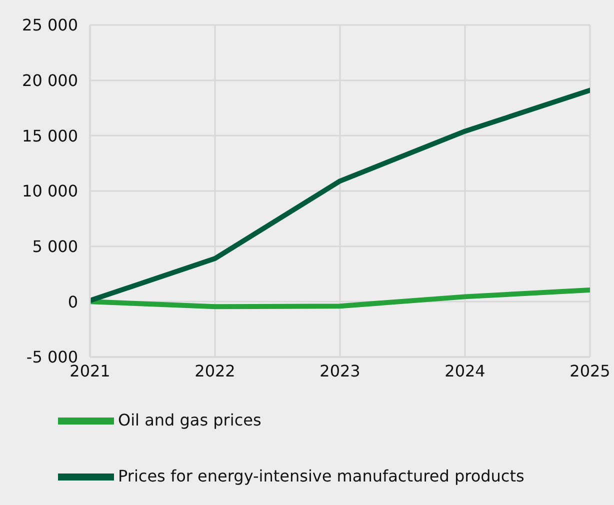 The height and width of the screenshot is (505, 614). I want to click on x-tick-label: 2023, so click(340, 370).